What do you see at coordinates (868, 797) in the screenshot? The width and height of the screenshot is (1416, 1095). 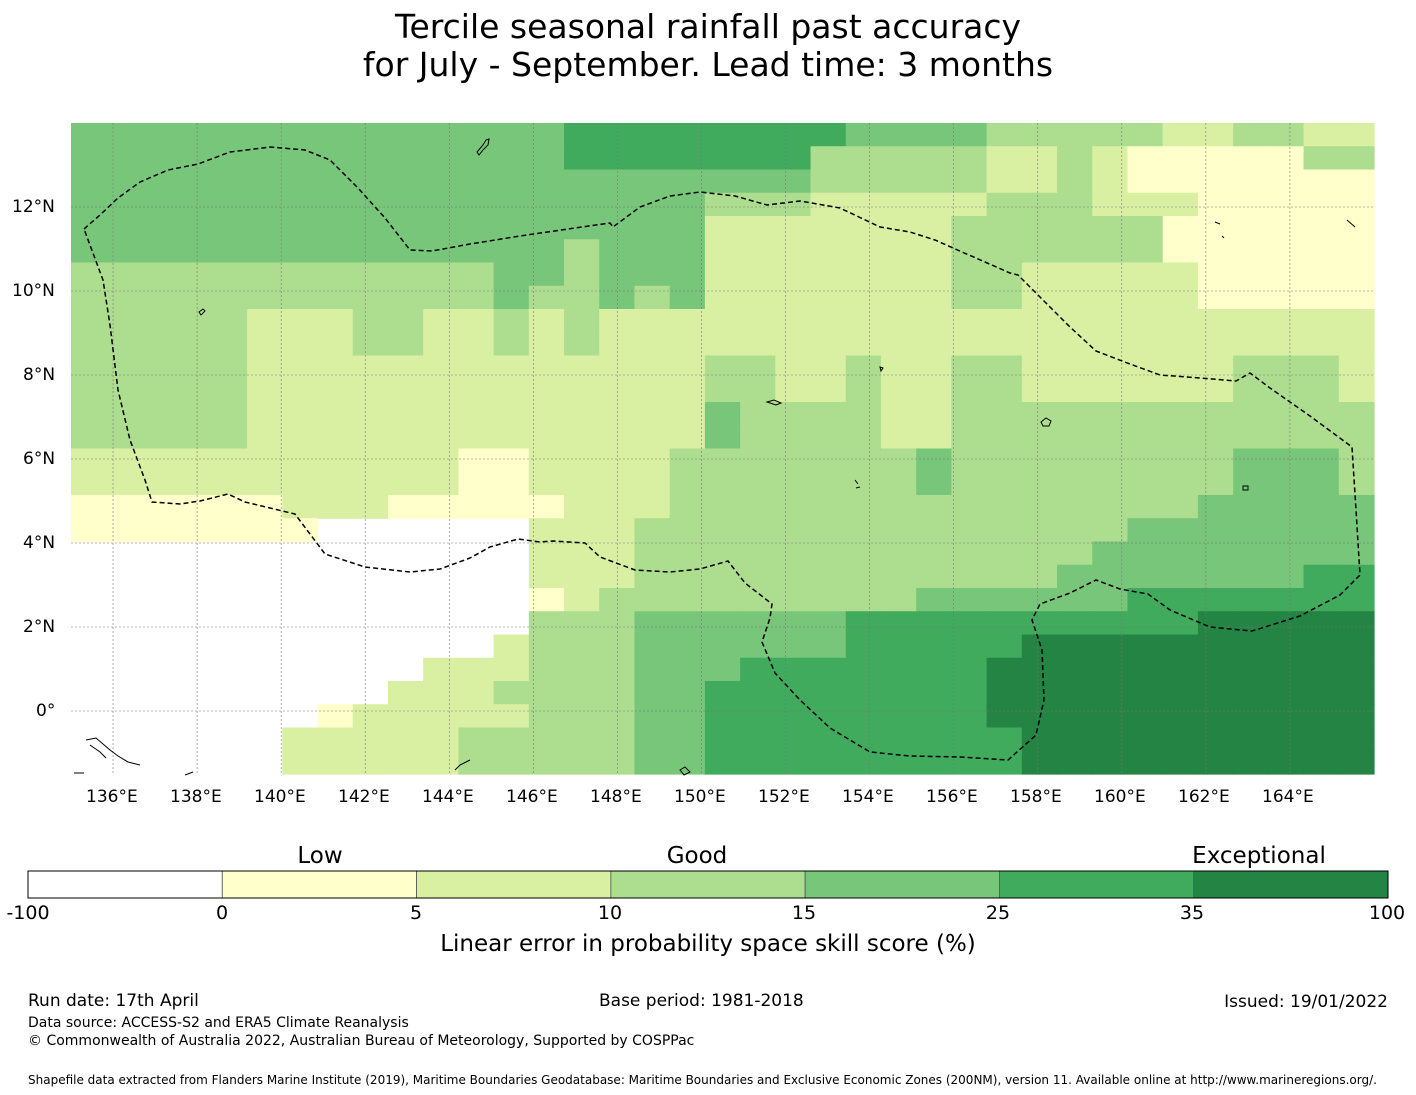 I see `lon-tick-label: 154°E` at bounding box center [868, 797].